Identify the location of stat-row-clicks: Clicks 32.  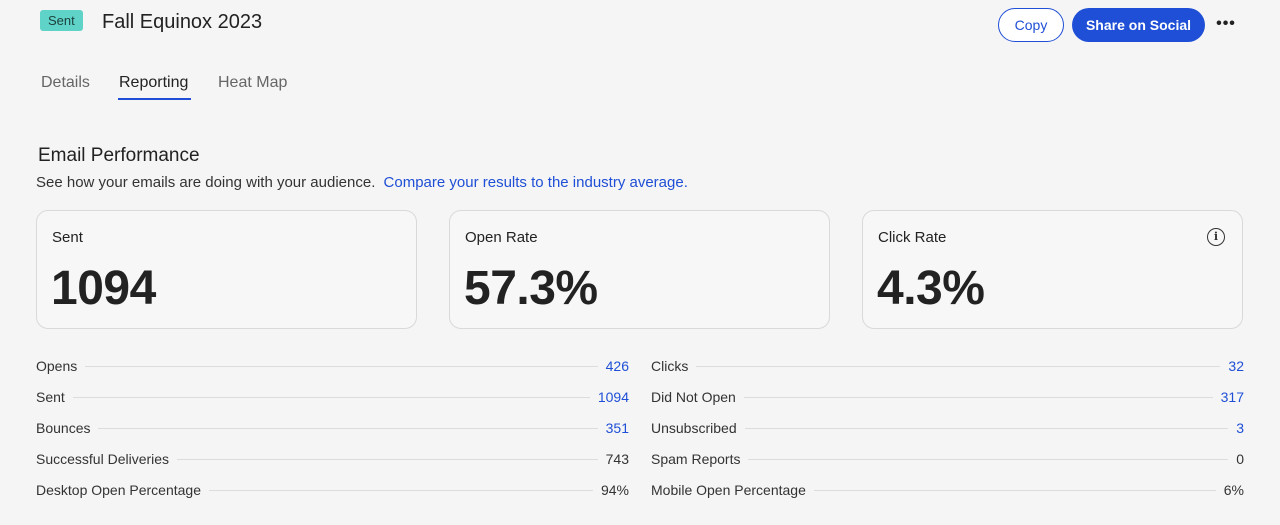
(947, 366).